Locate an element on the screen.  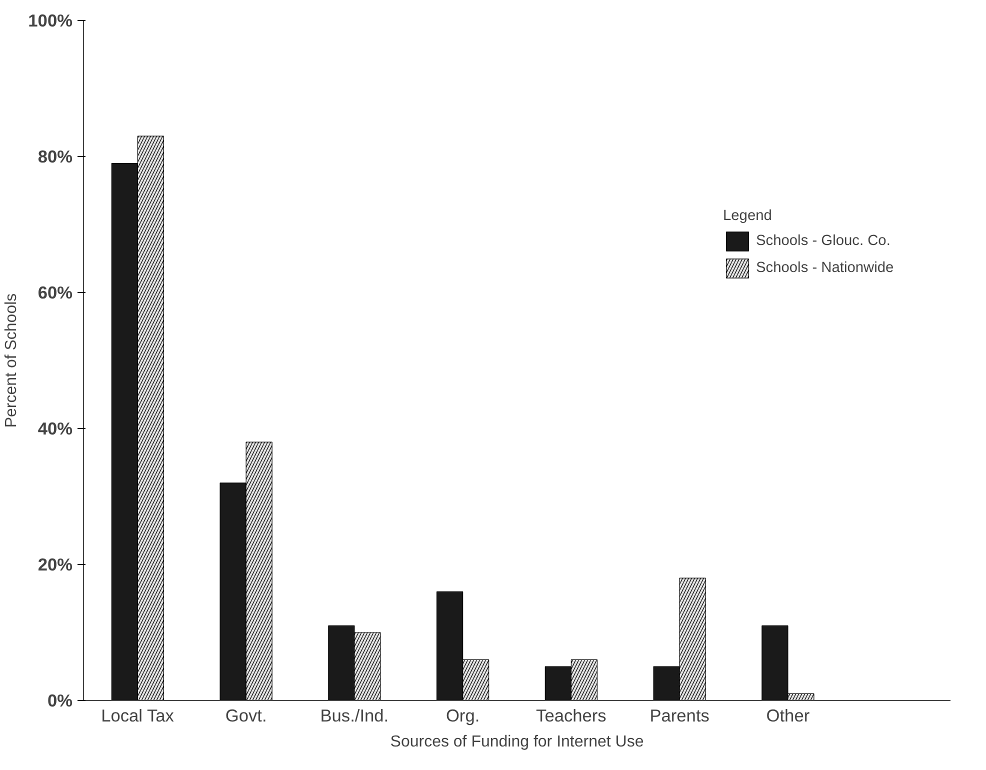
y-tick-label: 60% is located at coordinates (55, 292).